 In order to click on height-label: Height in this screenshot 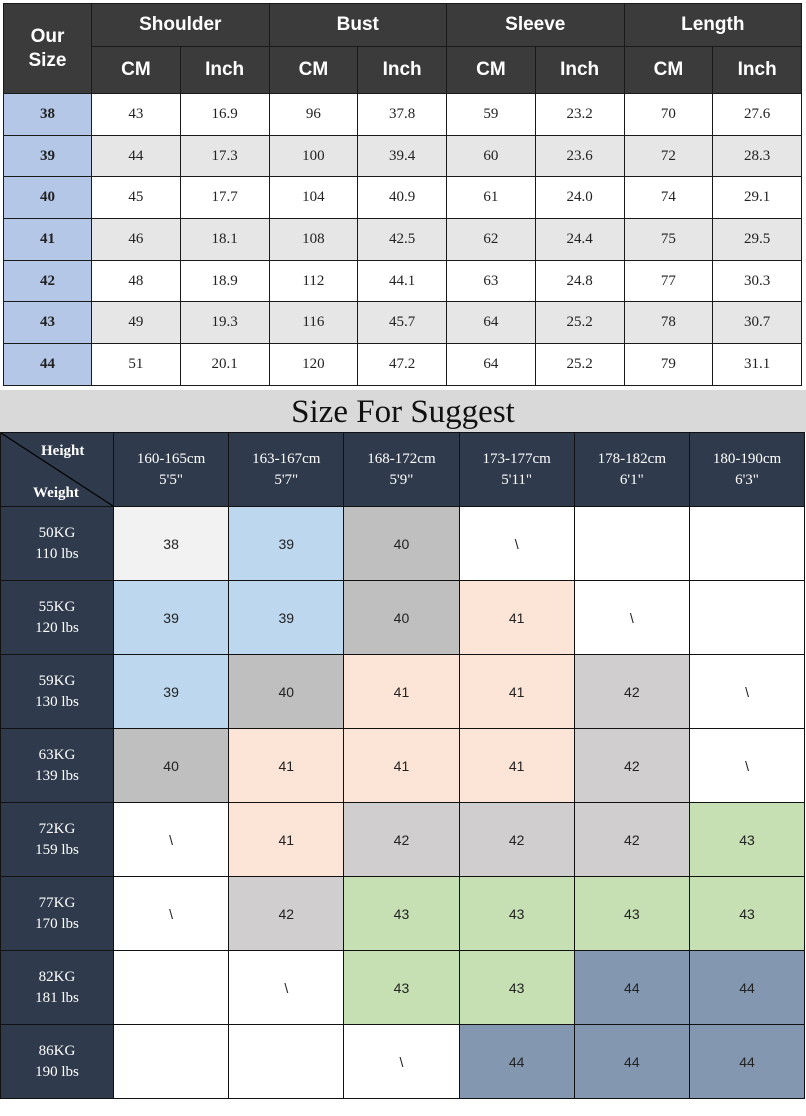, I will do `click(63, 451)`.